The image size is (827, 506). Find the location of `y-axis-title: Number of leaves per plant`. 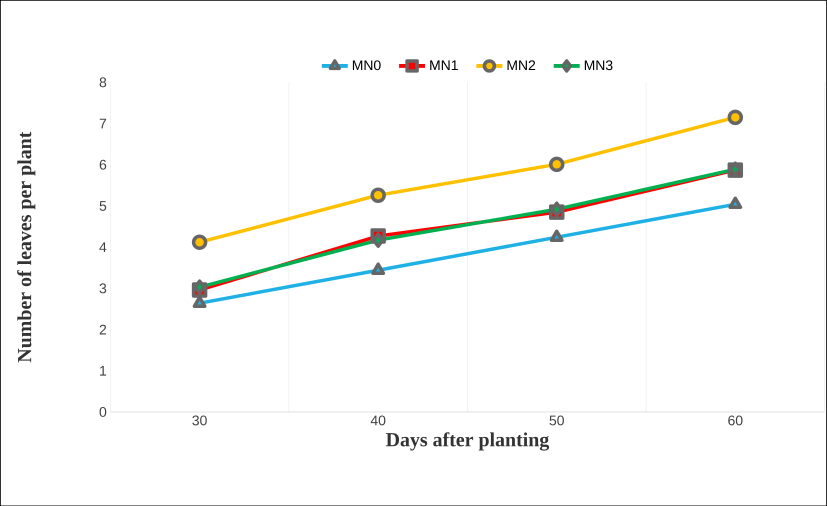

y-axis-title: Number of leaves per plant is located at coordinates (26, 247).